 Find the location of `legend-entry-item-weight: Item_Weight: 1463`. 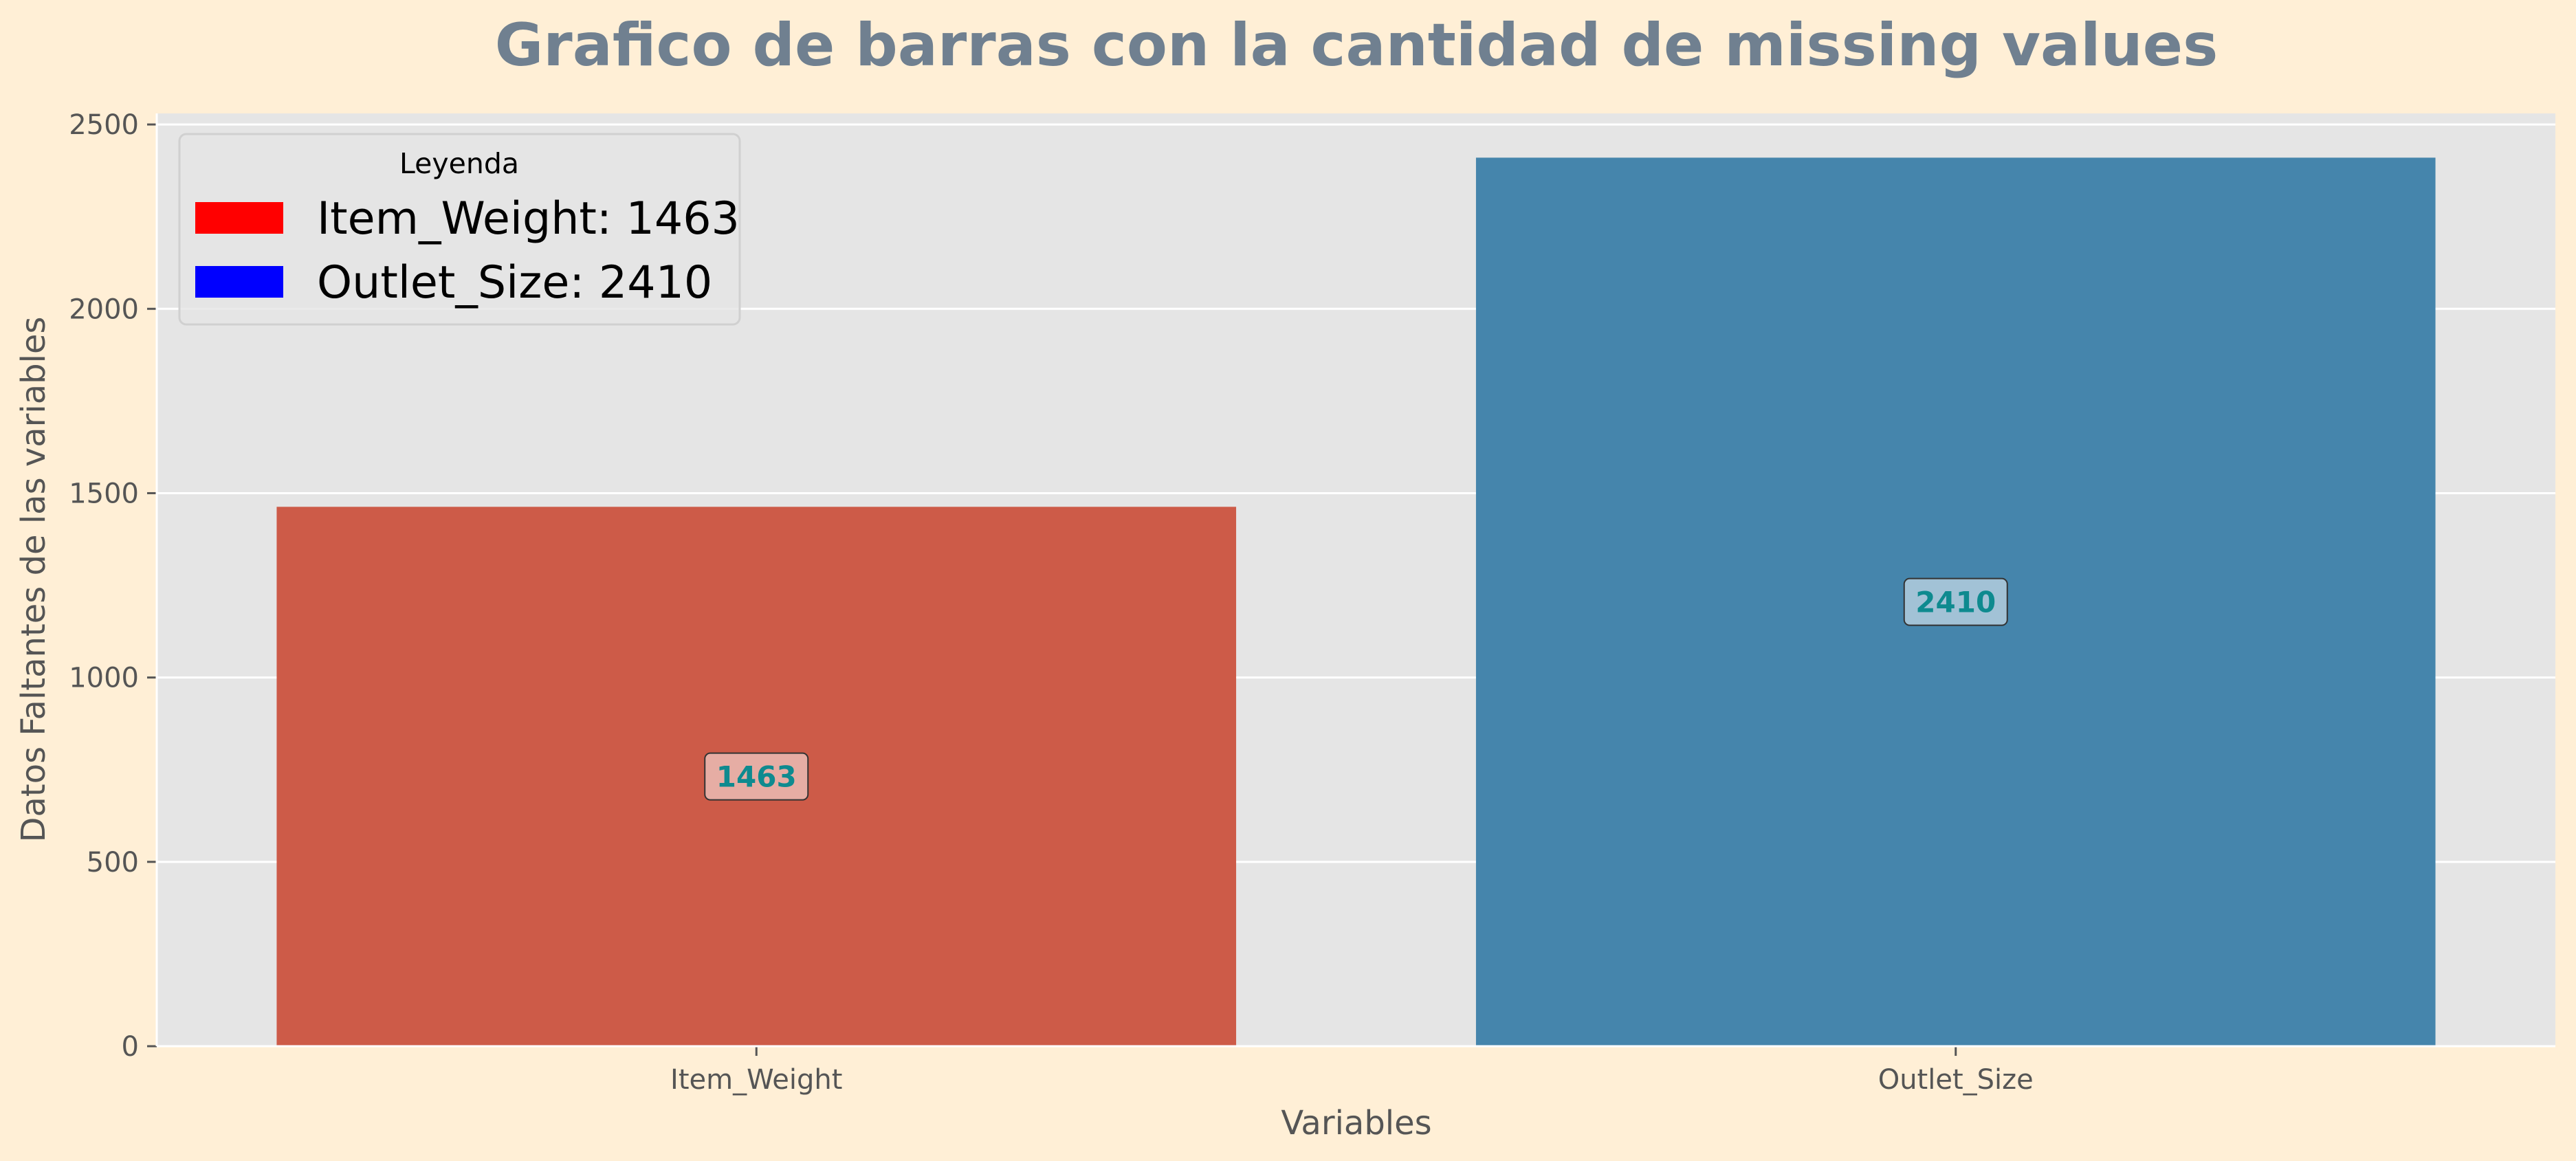

legend-entry-item-weight: Item_Weight: 1463 is located at coordinates (528, 219).